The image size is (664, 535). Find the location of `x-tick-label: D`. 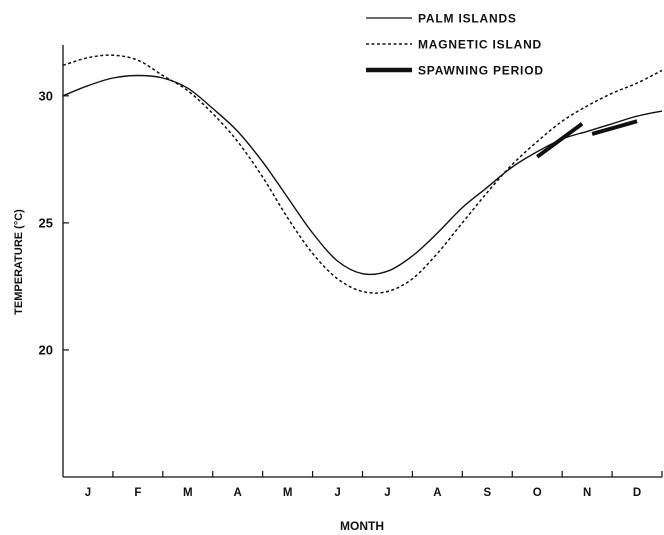

x-tick-label: D is located at coordinates (637, 493).